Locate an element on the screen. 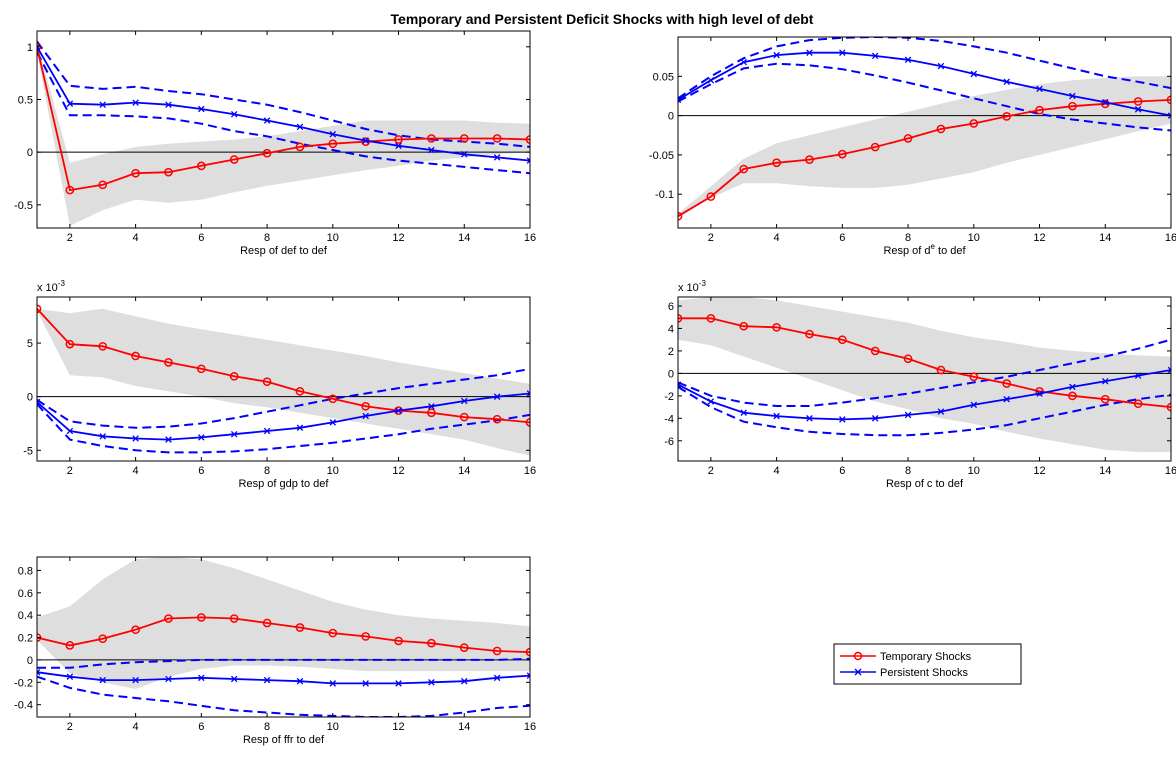 The image size is (1176, 778). subplot-1-xtick-label-8: 8 is located at coordinates (267, 238).